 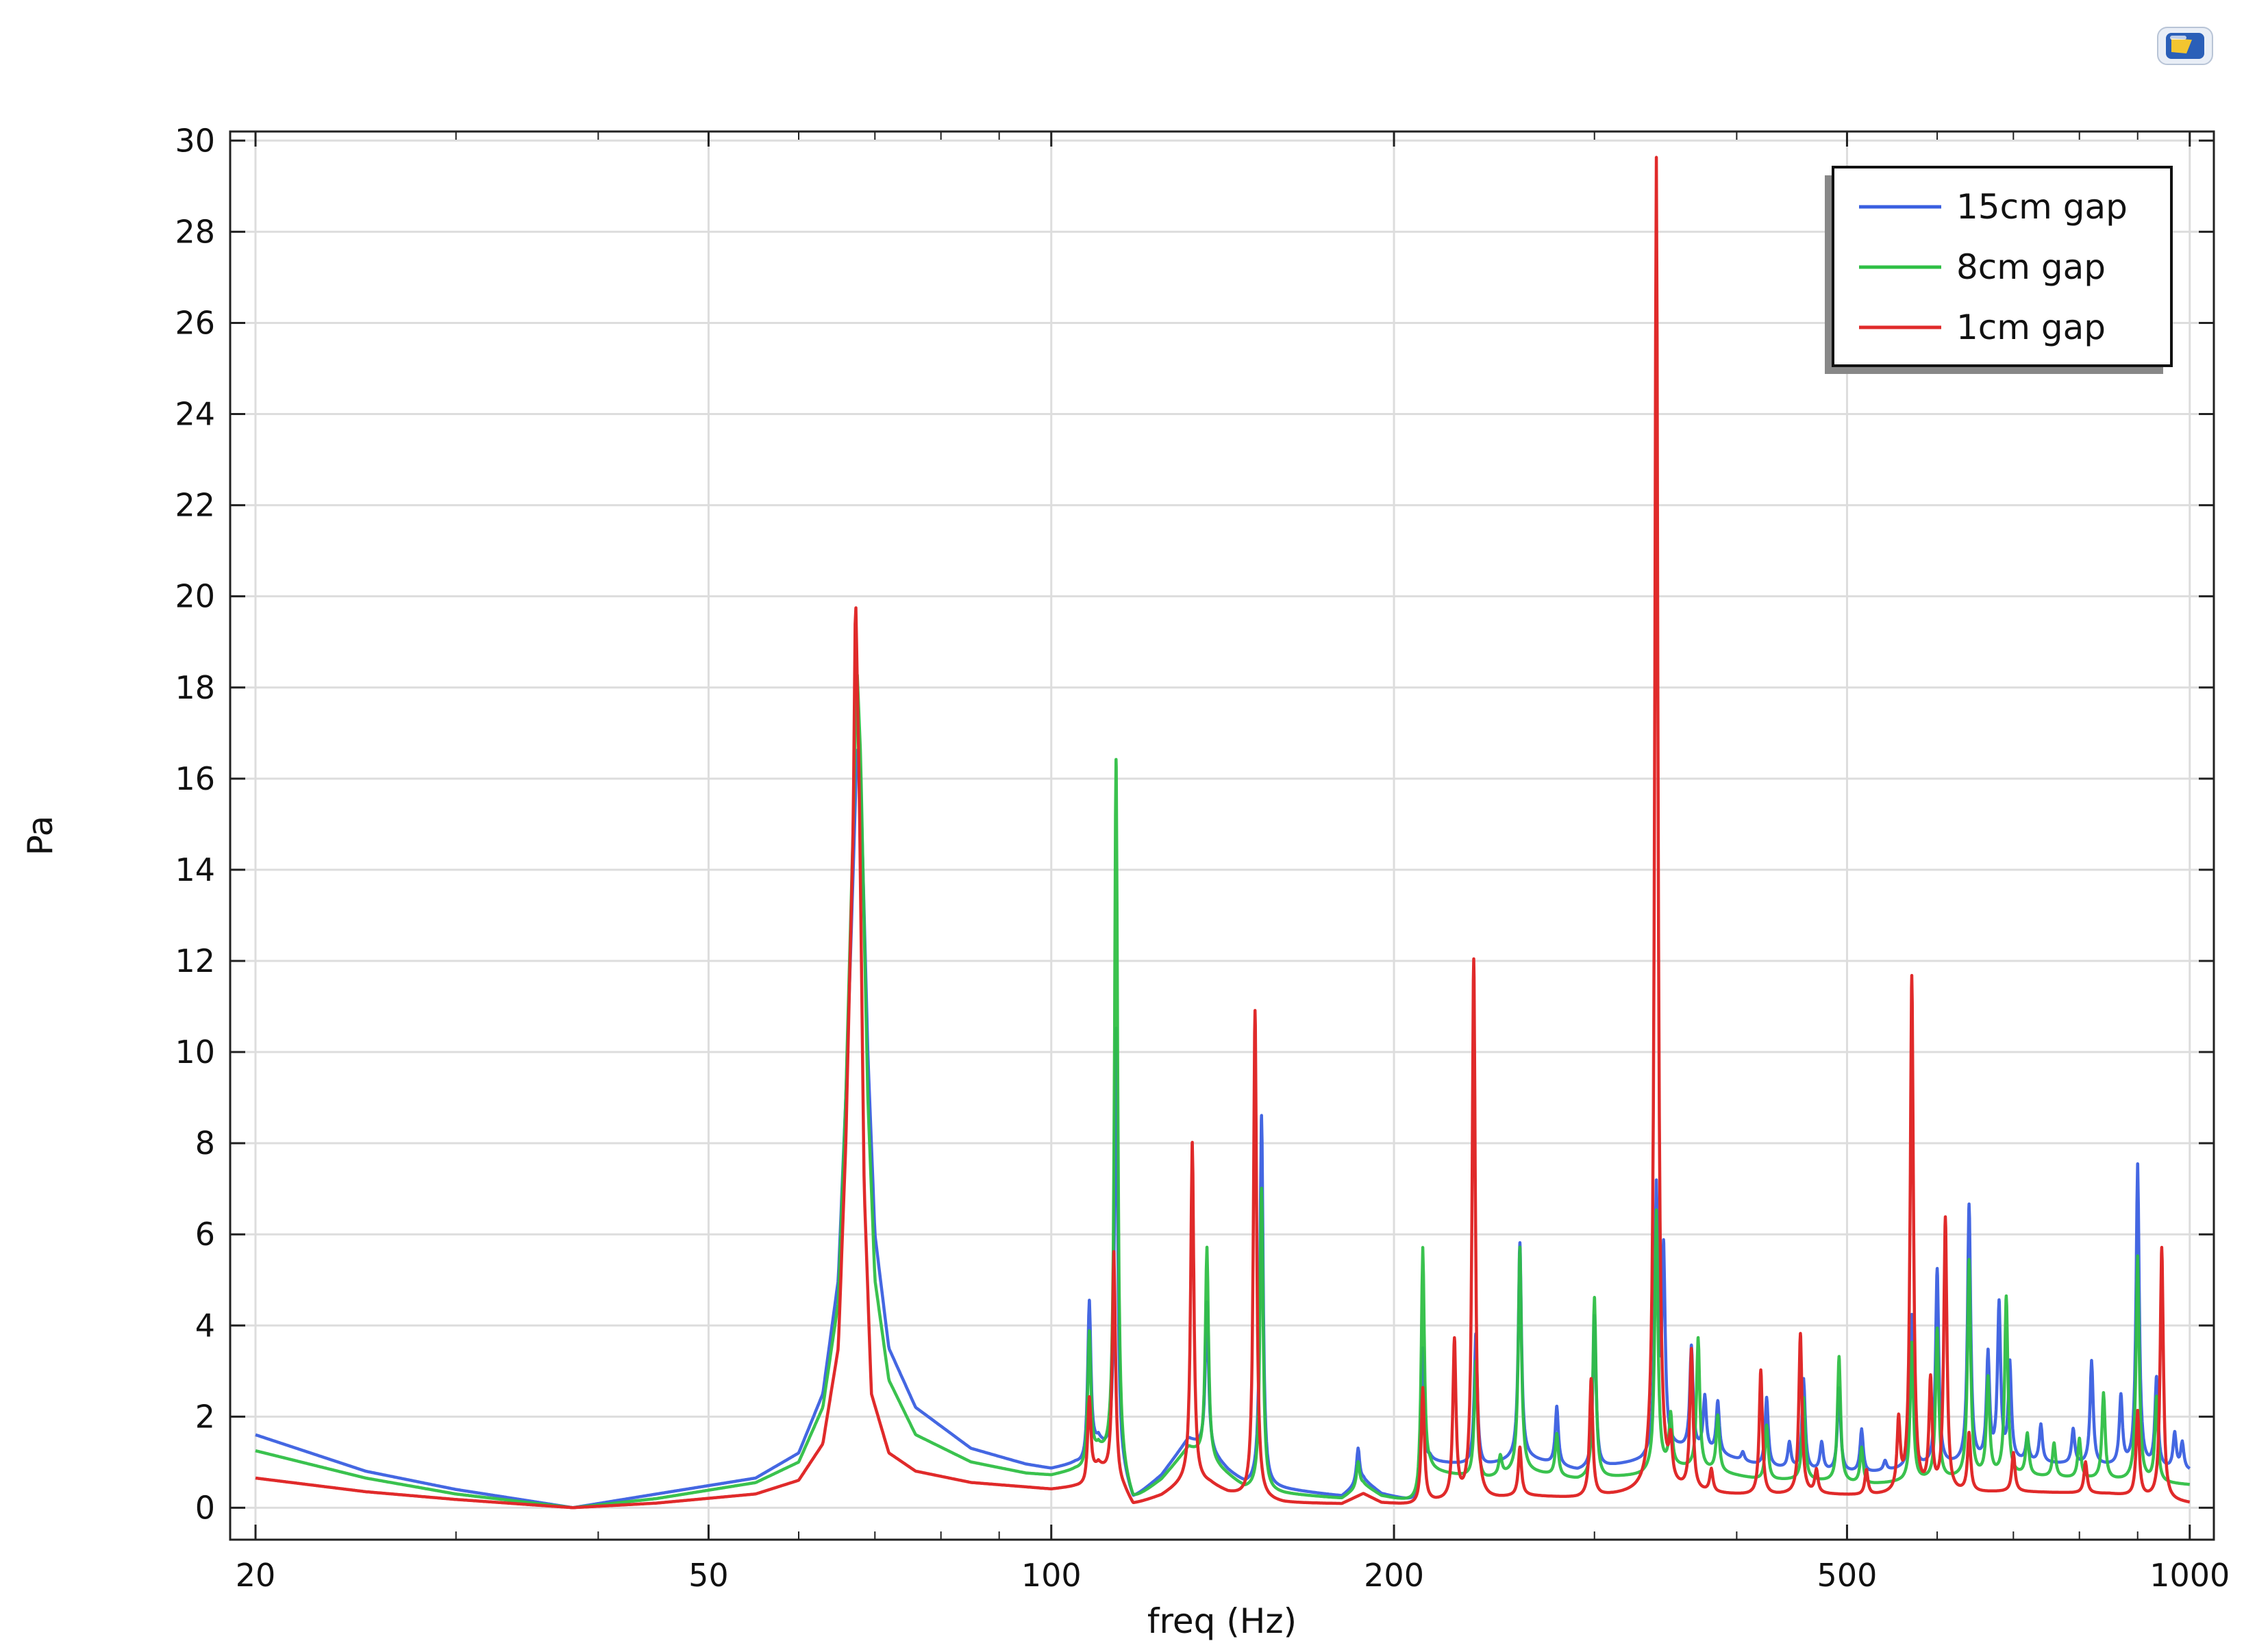 What do you see at coordinates (205, 1416) in the screenshot?
I see `y-tick-label: 2` at bounding box center [205, 1416].